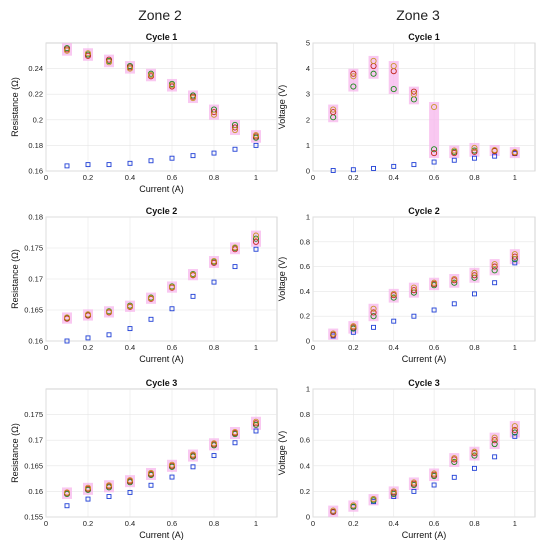  What do you see at coordinates (35, 94) in the screenshot?
I see `y-tick-label: 0.22` at bounding box center [35, 94].